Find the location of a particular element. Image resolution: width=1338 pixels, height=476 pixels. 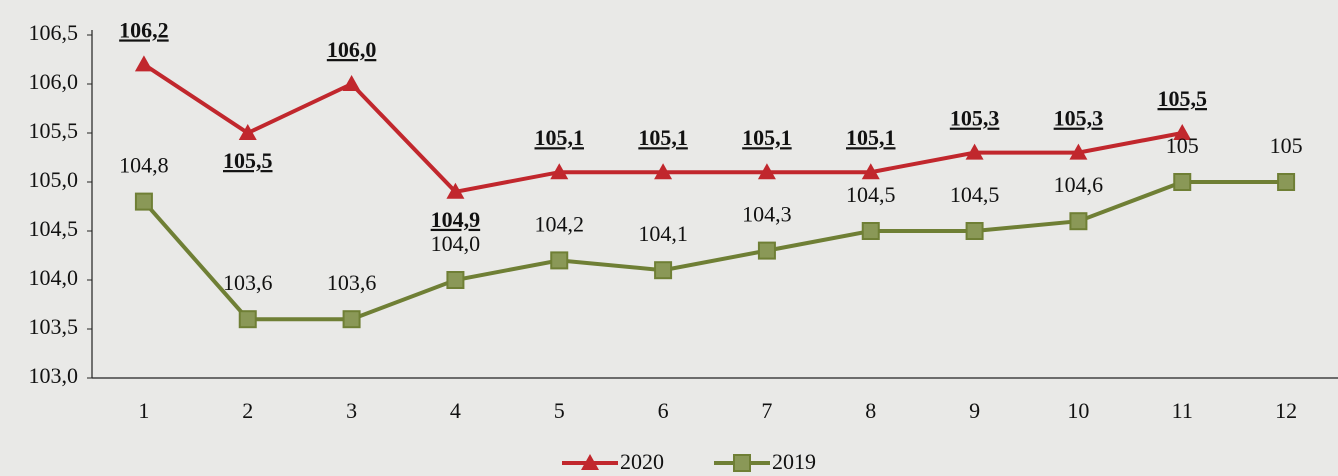

y-tick-label: 106,0 is located at coordinates (54, 81).